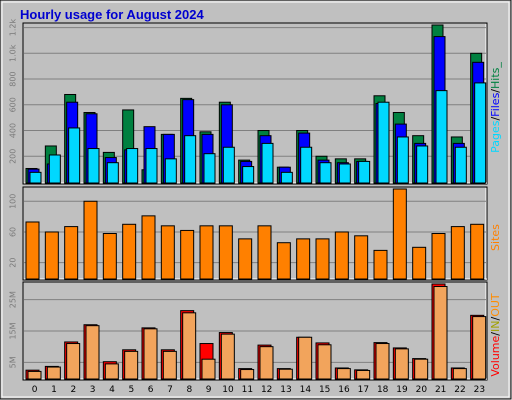  I want to click on x-tick-label: 7, so click(170, 390).